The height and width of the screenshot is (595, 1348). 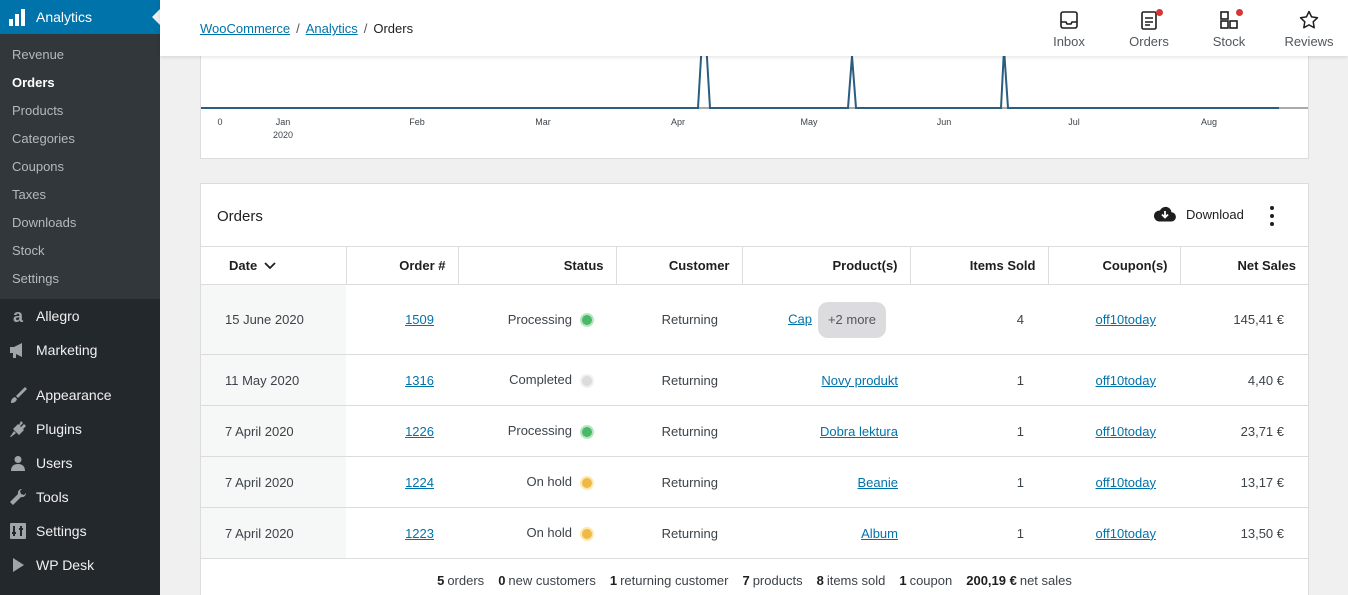 What do you see at coordinates (979, 265) in the screenshot?
I see `column-header-items-sold: Items Sold` at bounding box center [979, 265].